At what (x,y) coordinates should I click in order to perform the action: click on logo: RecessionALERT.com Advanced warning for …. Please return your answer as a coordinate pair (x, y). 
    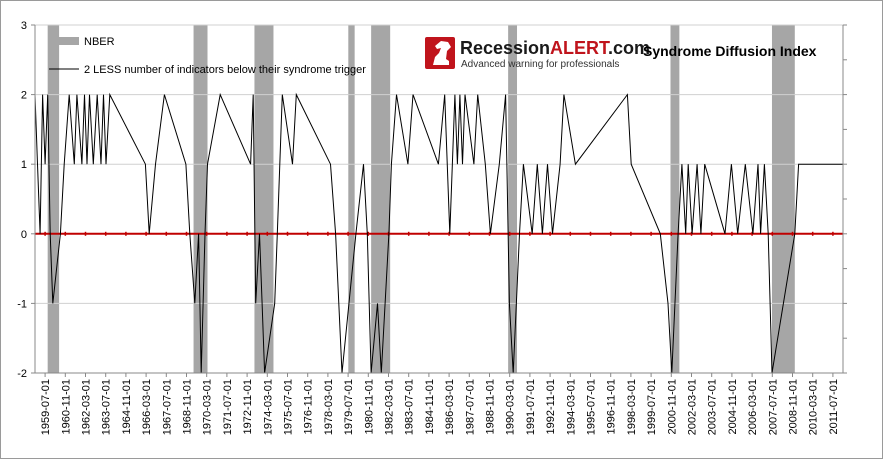
    Looking at the image, I should click on (537, 53).